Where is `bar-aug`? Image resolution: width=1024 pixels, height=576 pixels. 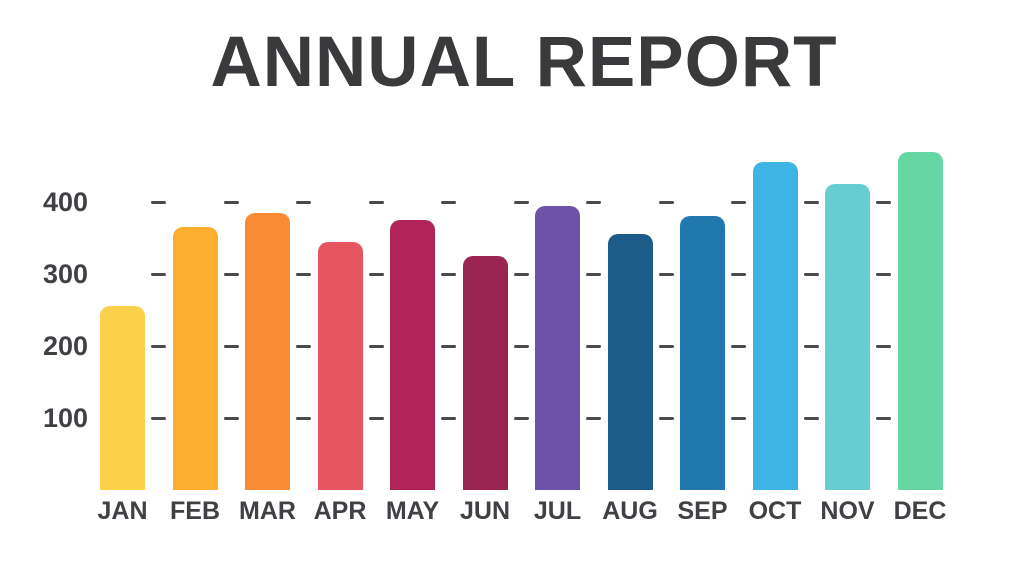
bar-aug is located at coordinates (630, 362).